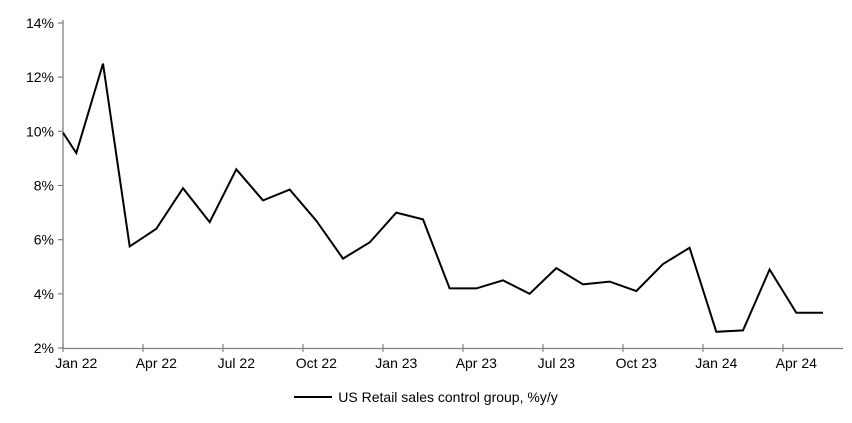 The height and width of the screenshot is (423, 852). Describe the element at coordinates (448, 397) in the screenshot. I see `legend-label: US Retail sales control group, %y/y` at that location.